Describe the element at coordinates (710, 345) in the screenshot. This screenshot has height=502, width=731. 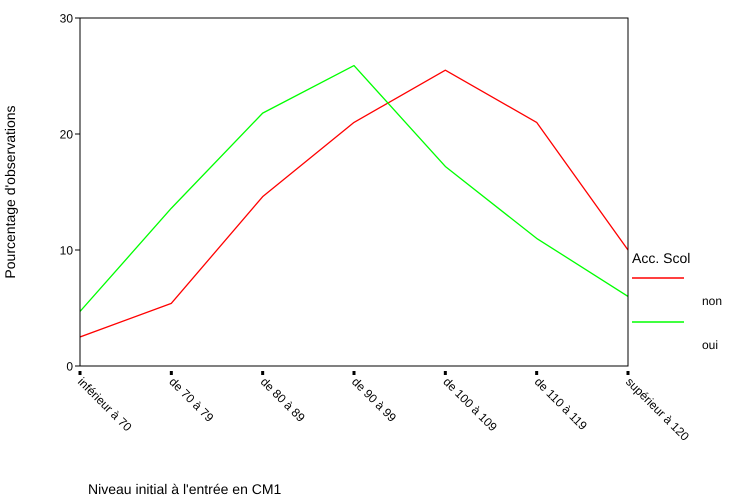
I see `text: oui` at that location.